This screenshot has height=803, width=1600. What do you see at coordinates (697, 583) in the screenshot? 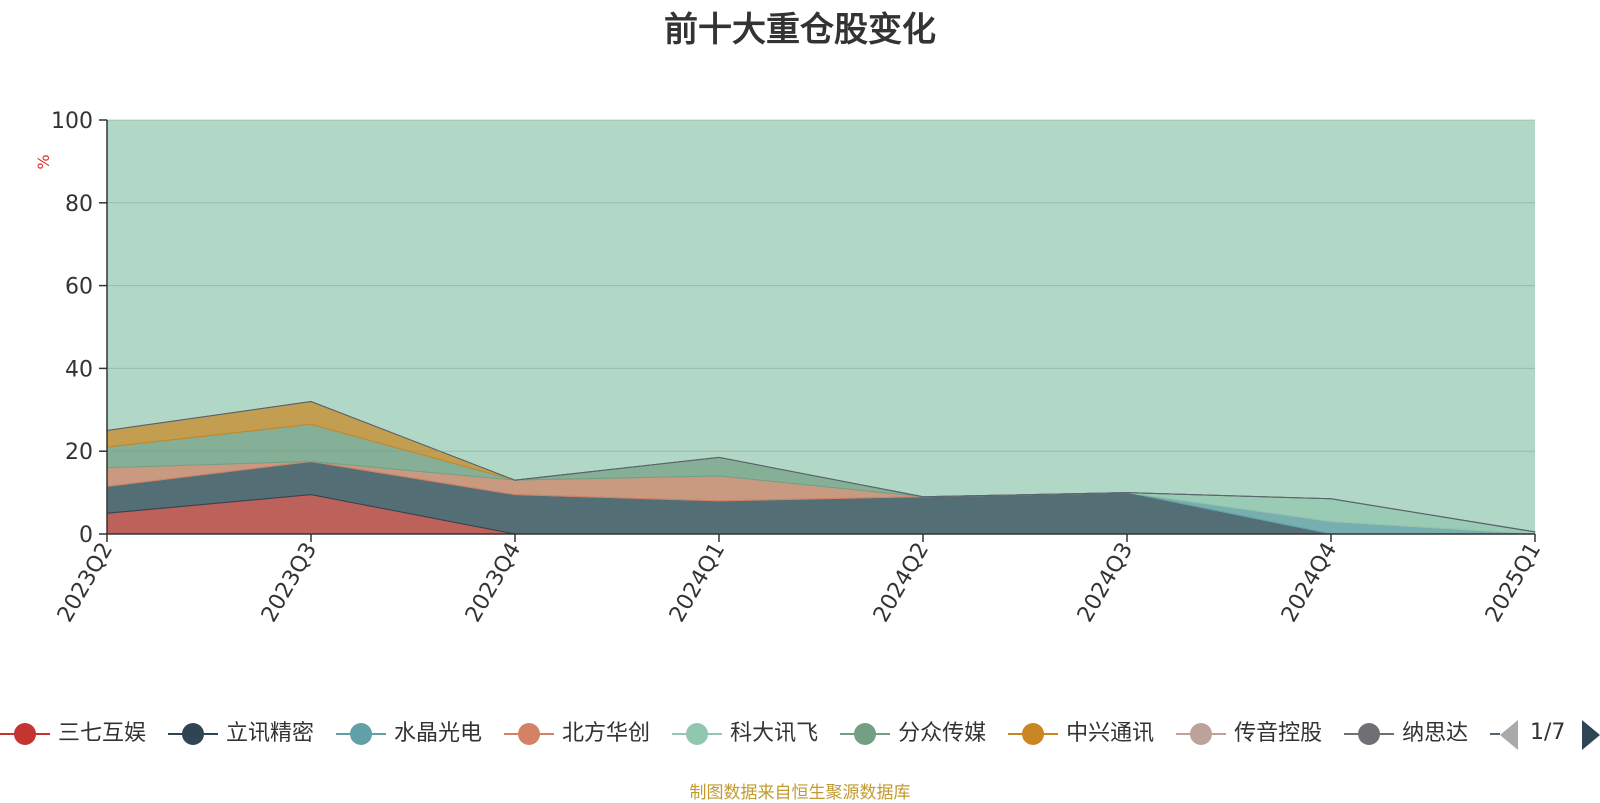
I see `x-tick-label: 2024Q1` at bounding box center [697, 583].